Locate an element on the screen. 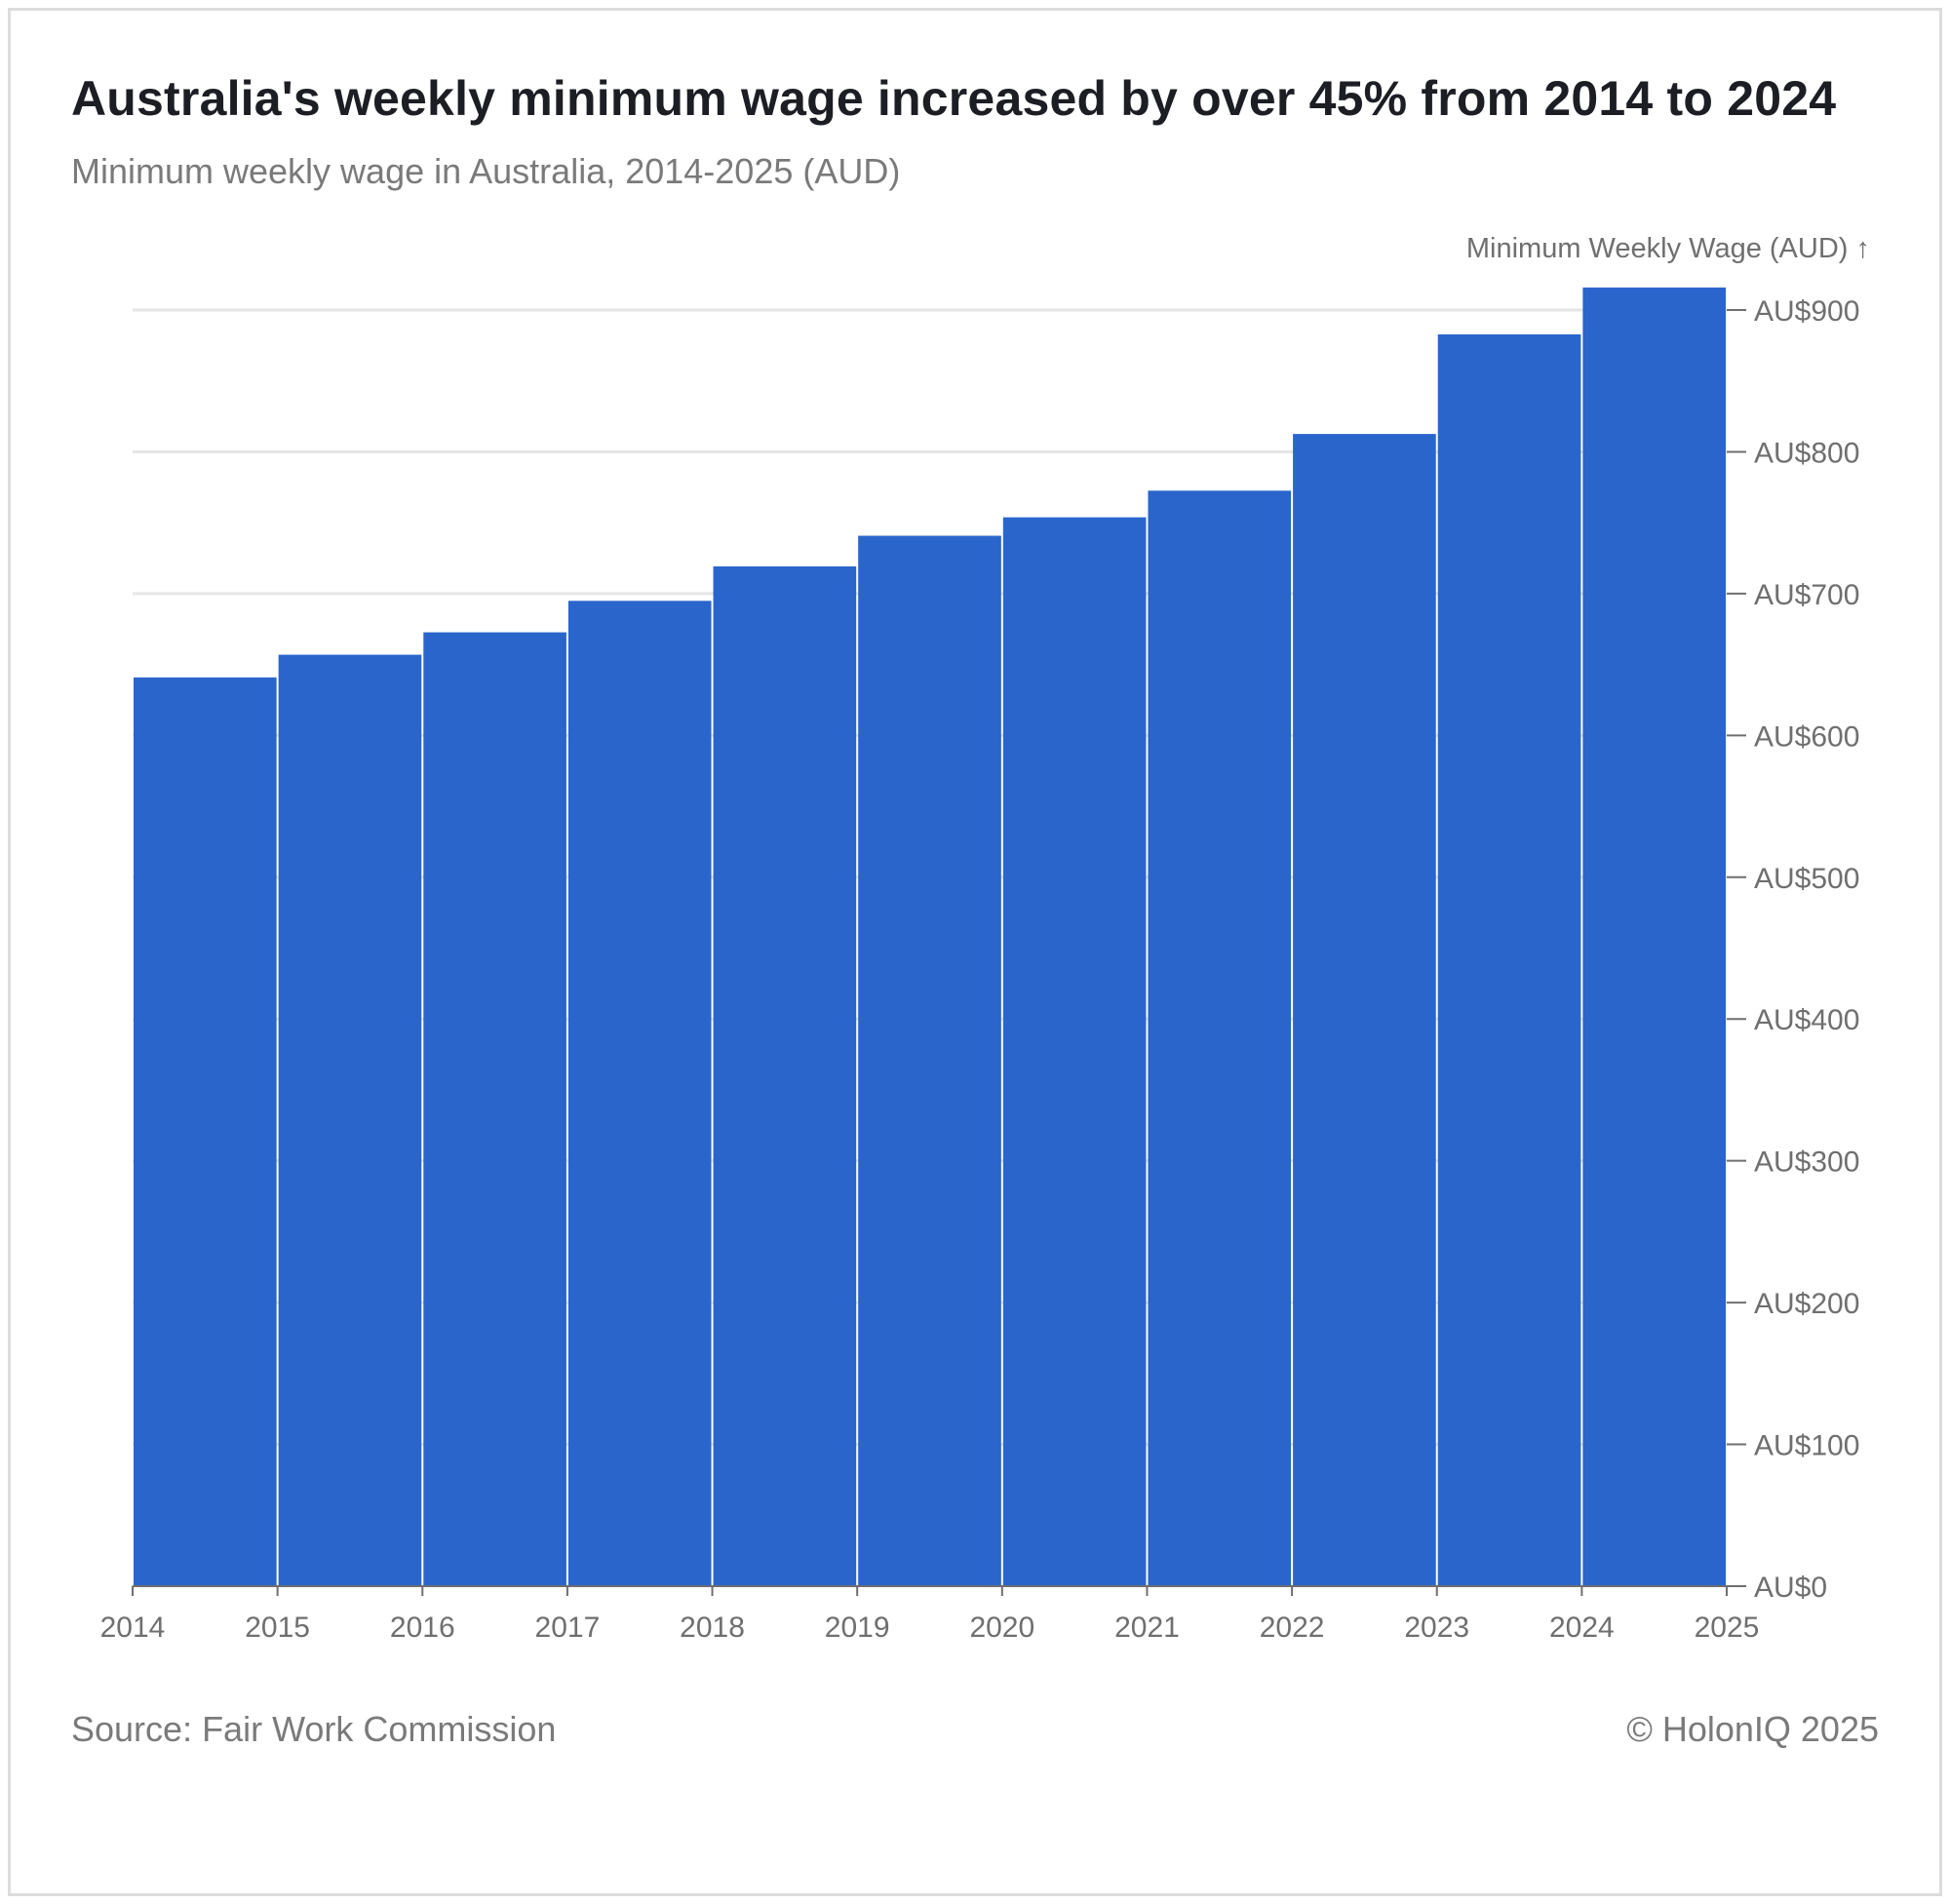 This screenshot has width=1950, height=1904. x-tick-label: 2020 is located at coordinates (1001, 1628).